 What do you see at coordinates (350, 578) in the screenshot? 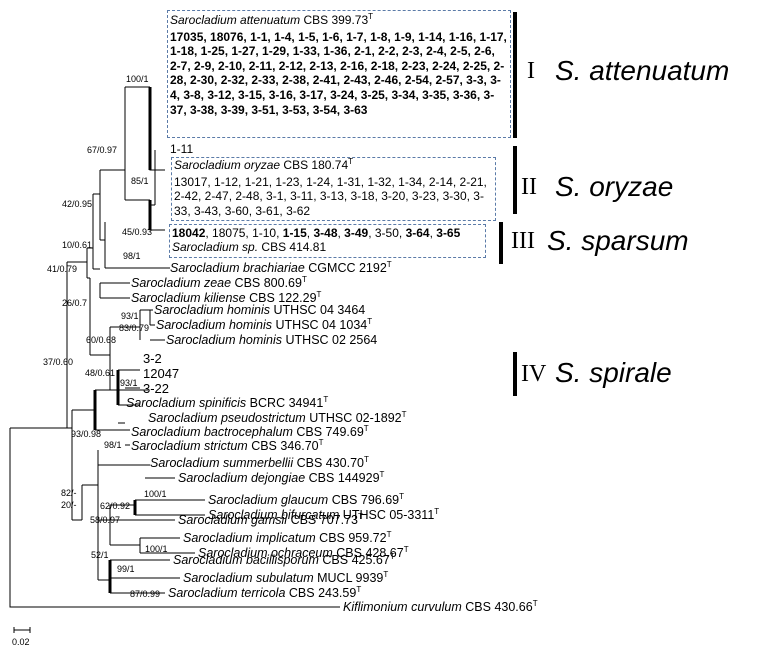
I see `strain-id: MUCL 9939` at bounding box center [350, 578].